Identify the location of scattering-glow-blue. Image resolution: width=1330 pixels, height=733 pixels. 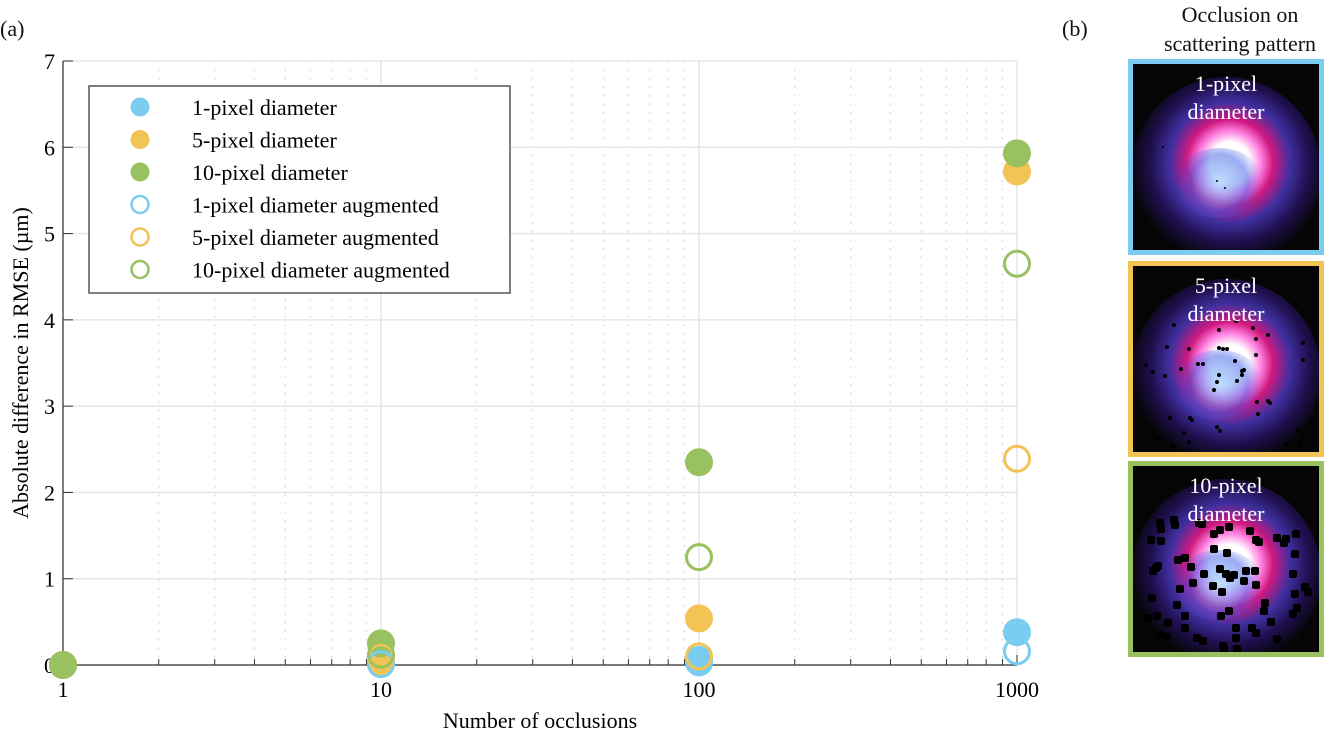
(1218, 385).